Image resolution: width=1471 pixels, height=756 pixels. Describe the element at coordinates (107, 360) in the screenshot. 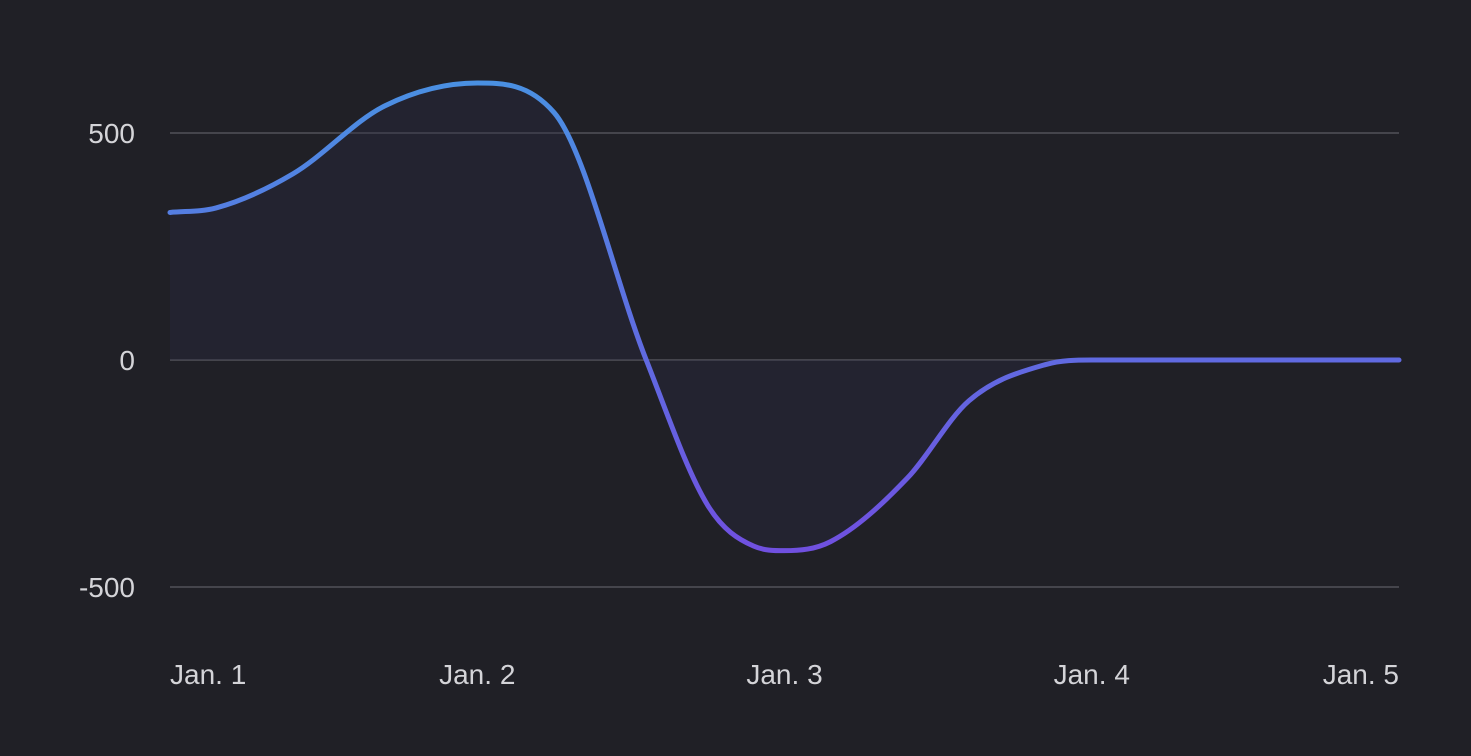

I see `y-axis-ticks: -500 0 500` at that location.